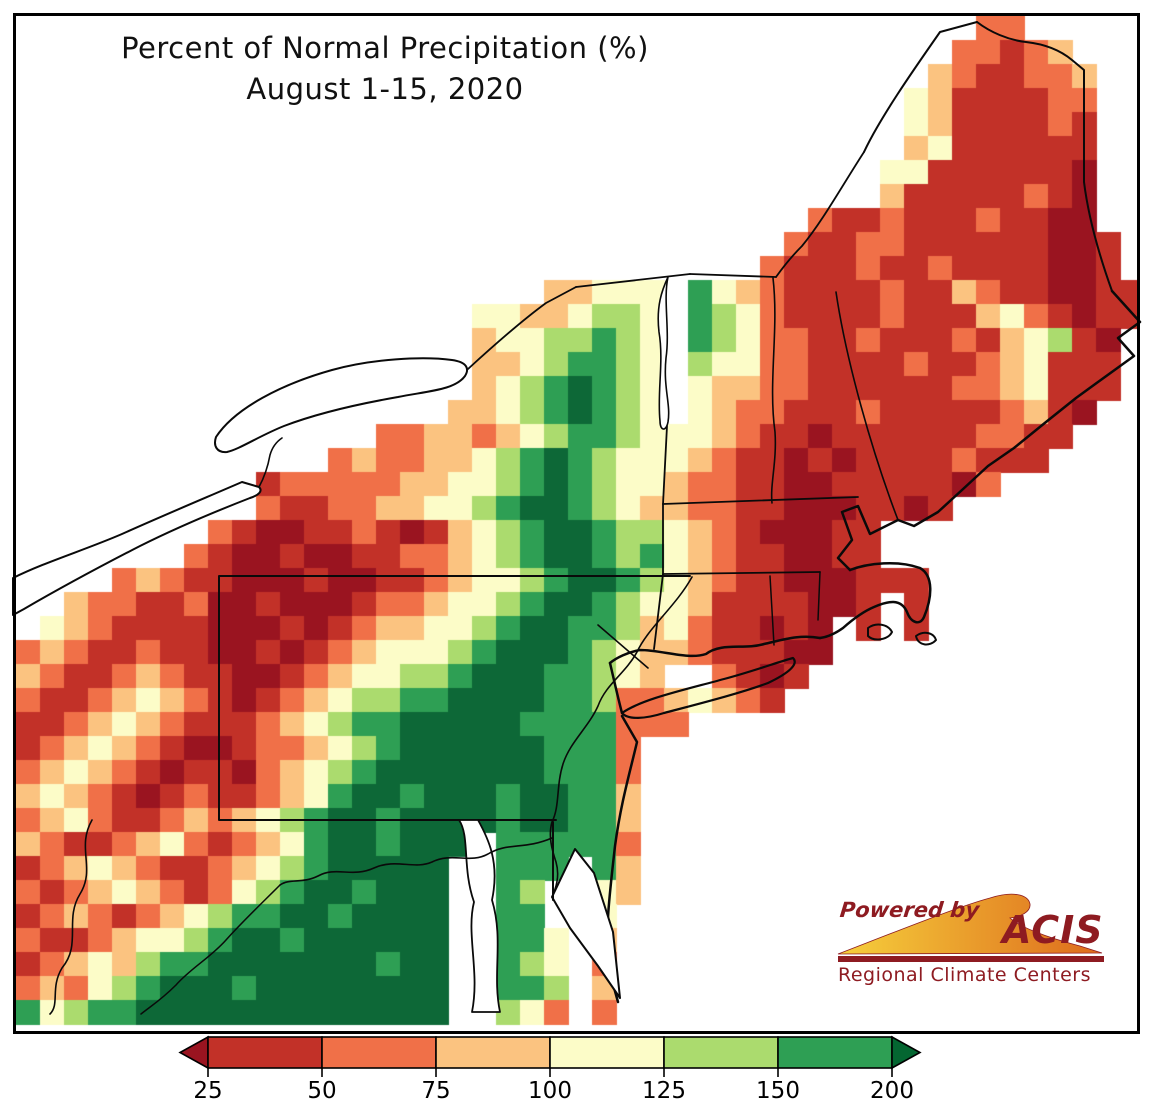  Describe the element at coordinates (965, 975) in the screenshot. I see `logo-subtitle: Regional Climate Centers` at that location.